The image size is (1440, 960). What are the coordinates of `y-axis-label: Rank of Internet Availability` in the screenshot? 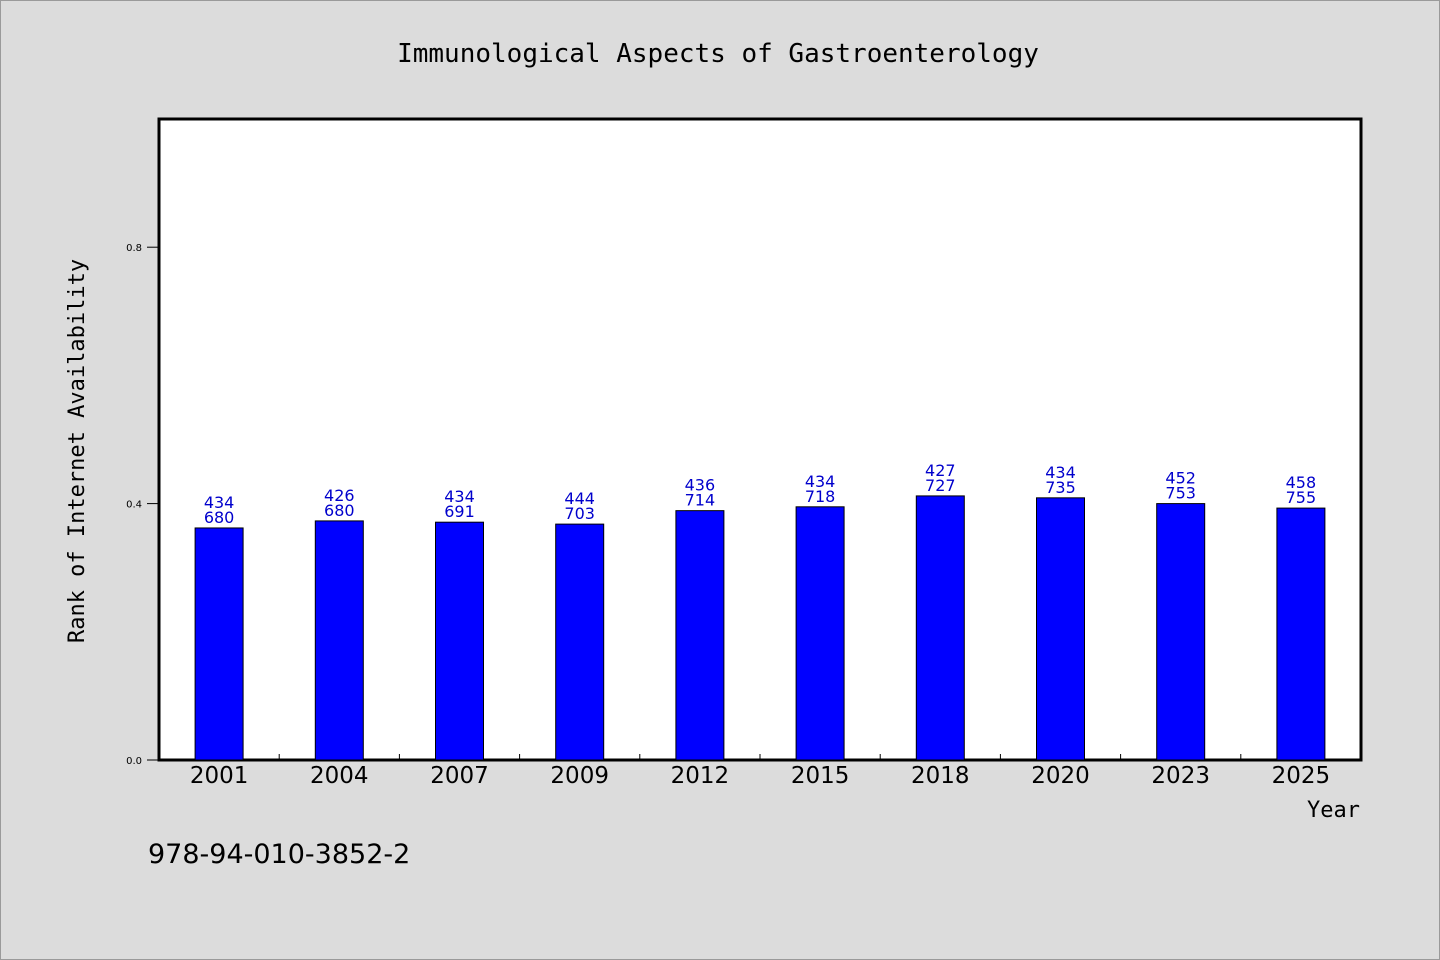 It's located at (77, 451).